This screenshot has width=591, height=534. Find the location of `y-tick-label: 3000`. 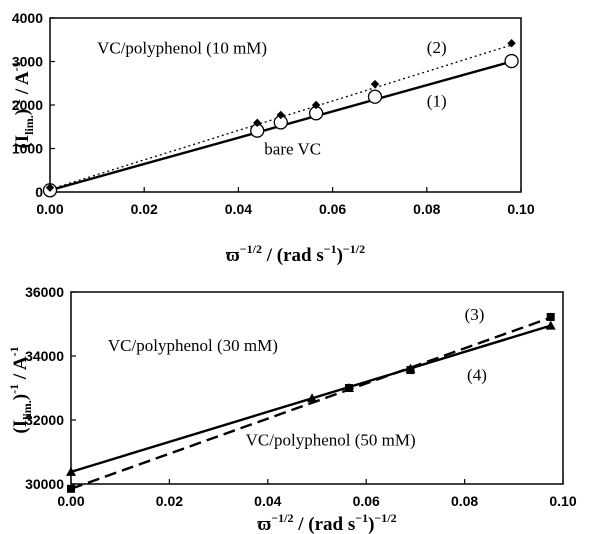

y-tick-label: 3000 is located at coordinates (27, 62).